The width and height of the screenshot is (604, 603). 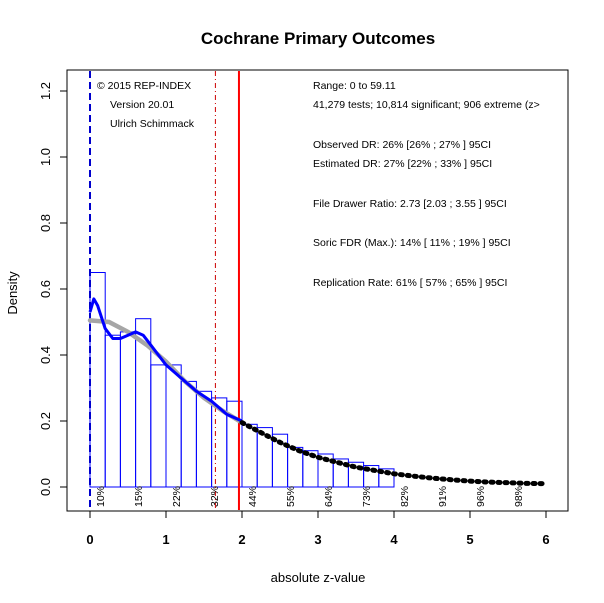 I want to click on percent-label: 91%, so click(x=443, y=496).